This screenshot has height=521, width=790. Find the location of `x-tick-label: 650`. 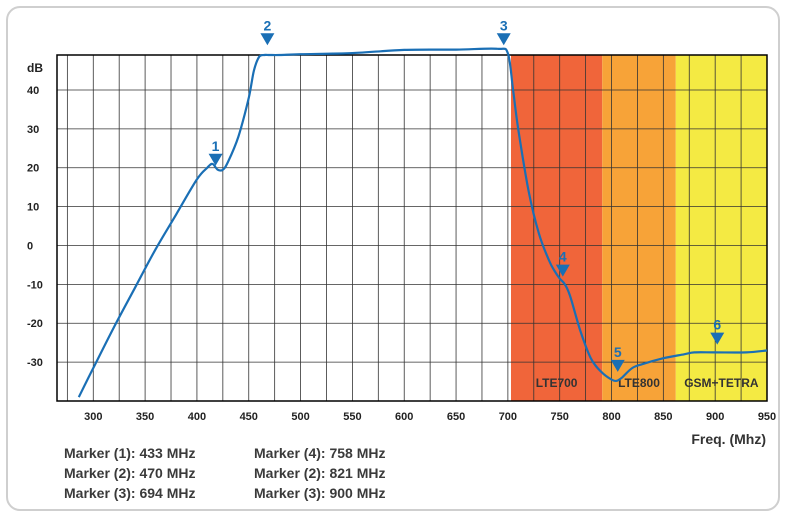

x-tick-label: 650 is located at coordinates (456, 417).